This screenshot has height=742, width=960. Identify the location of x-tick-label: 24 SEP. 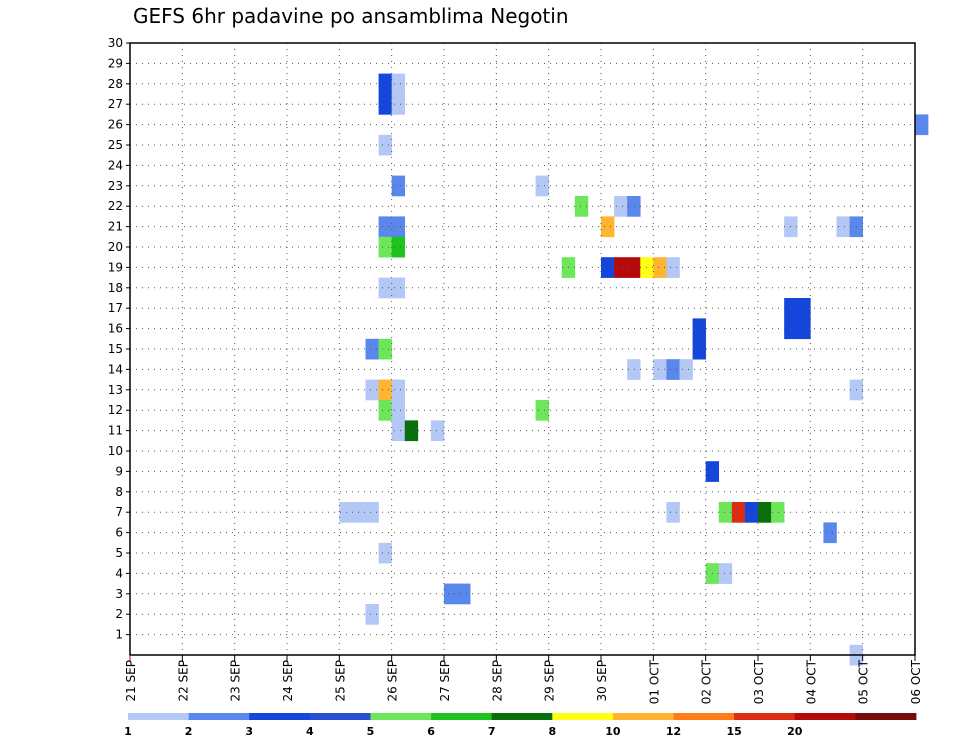
(288, 681).